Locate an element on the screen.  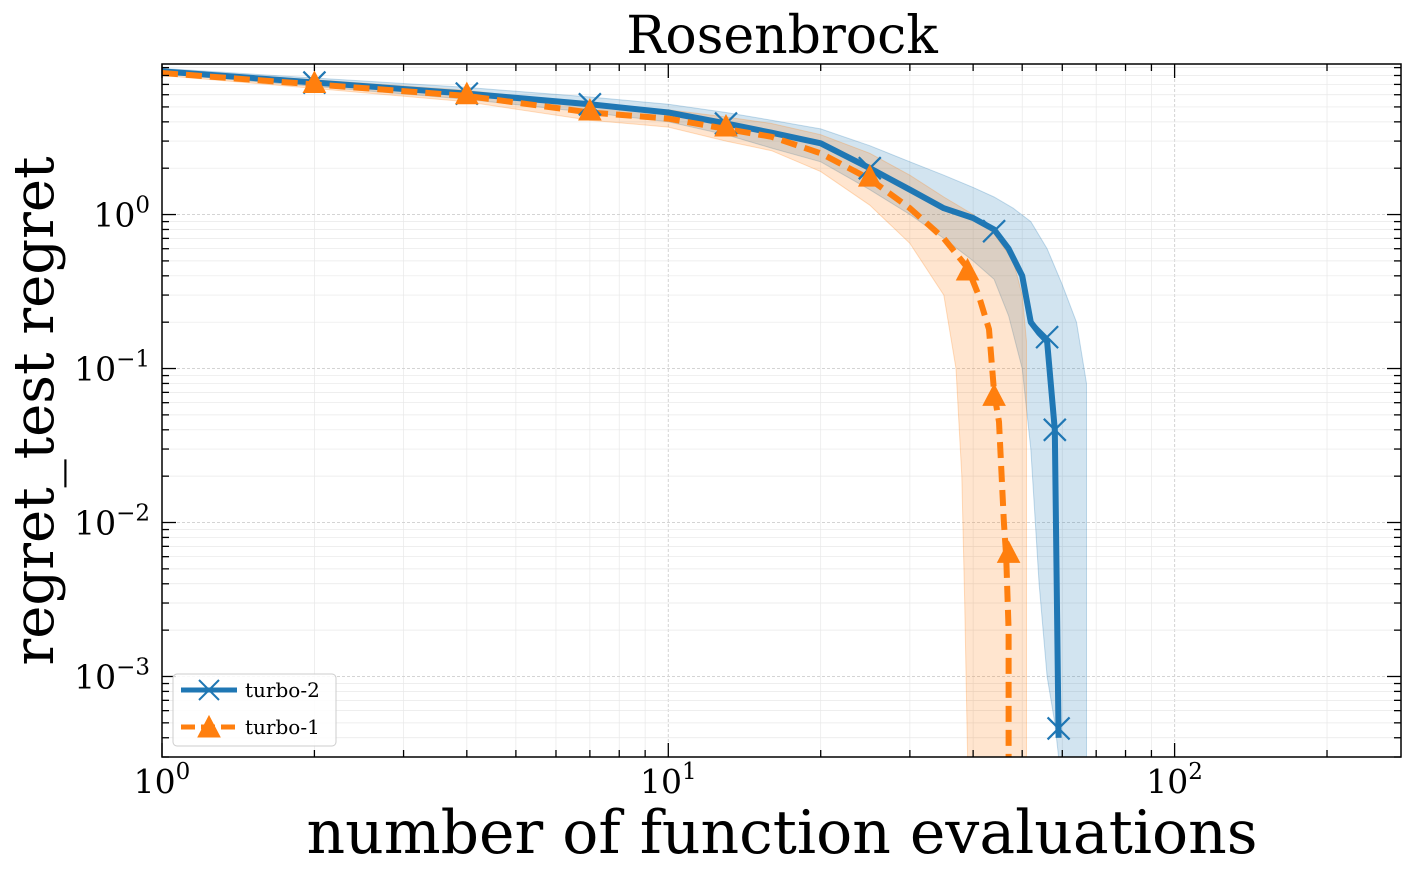
y-tick-label: 10⁻³ is located at coordinates (112, 675).